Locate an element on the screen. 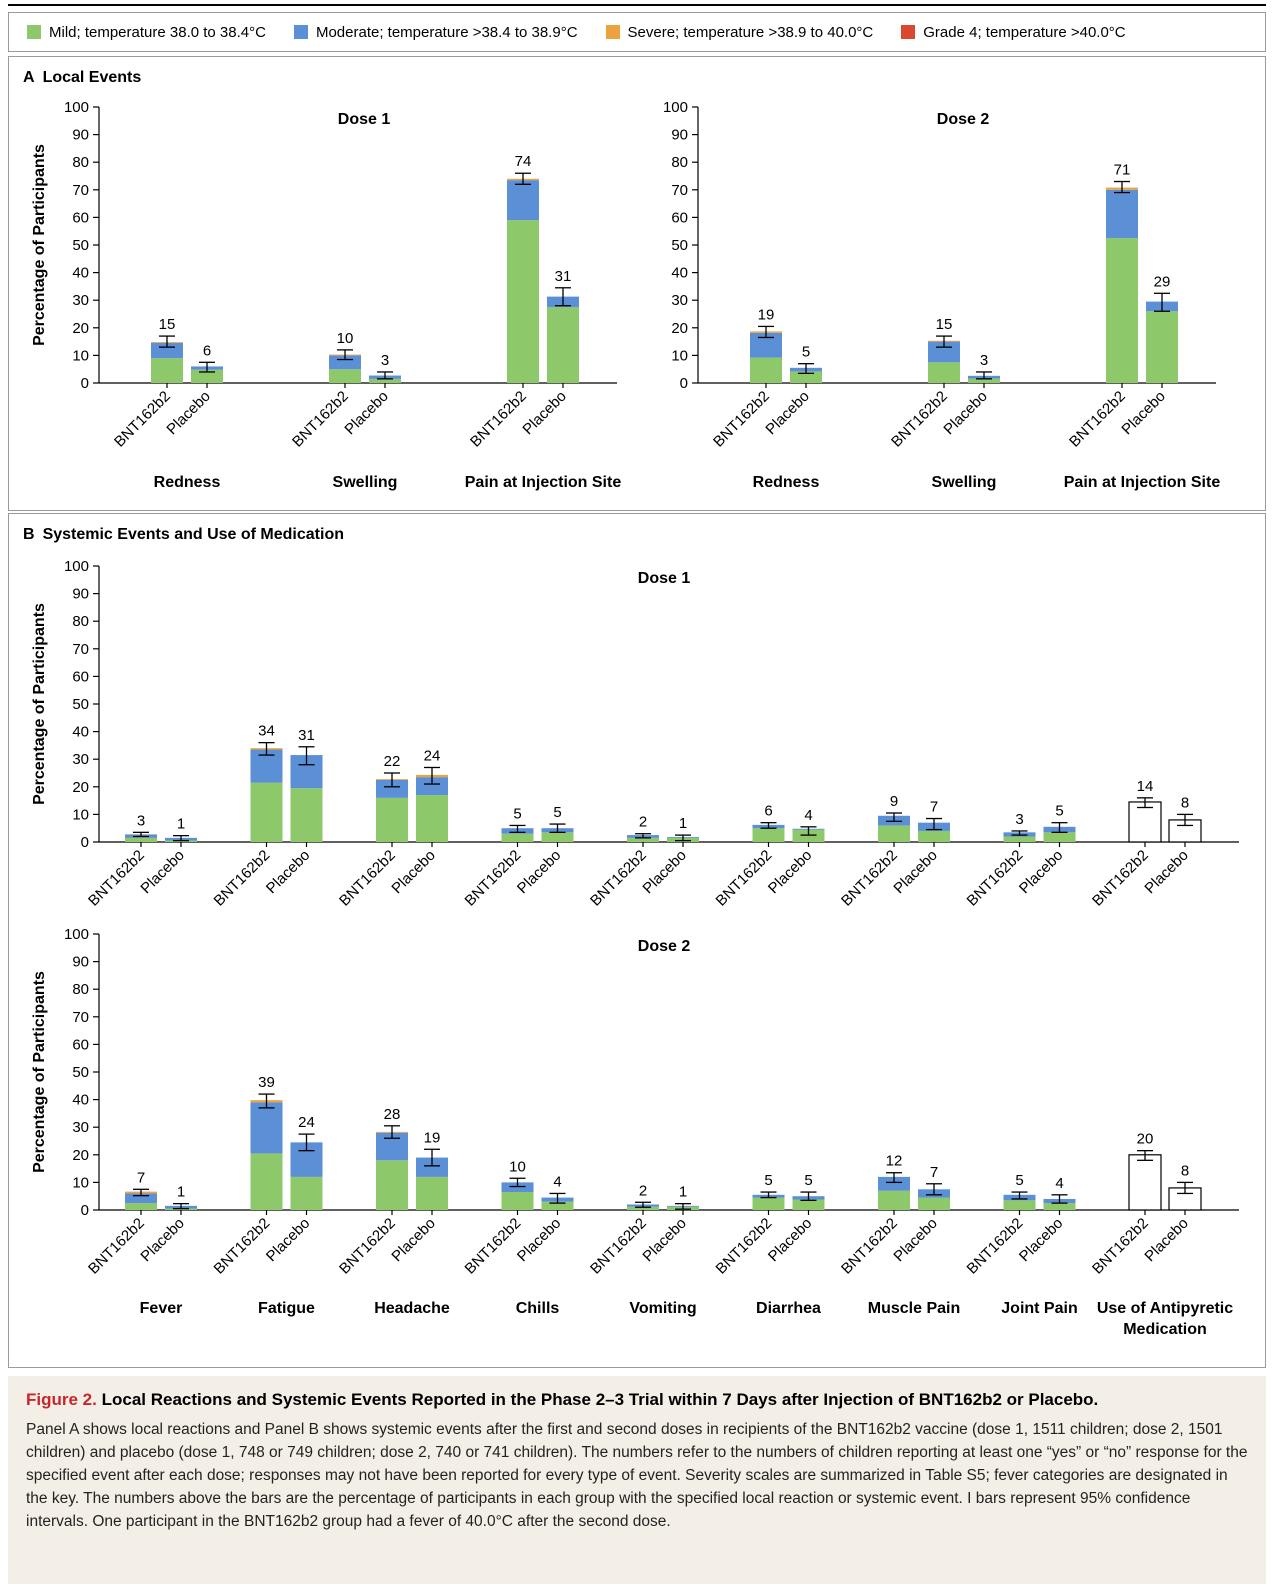 Image resolution: width=1274 pixels, height=1592 pixels. group-label: Vomiting is located at coordinates (662, 1308).